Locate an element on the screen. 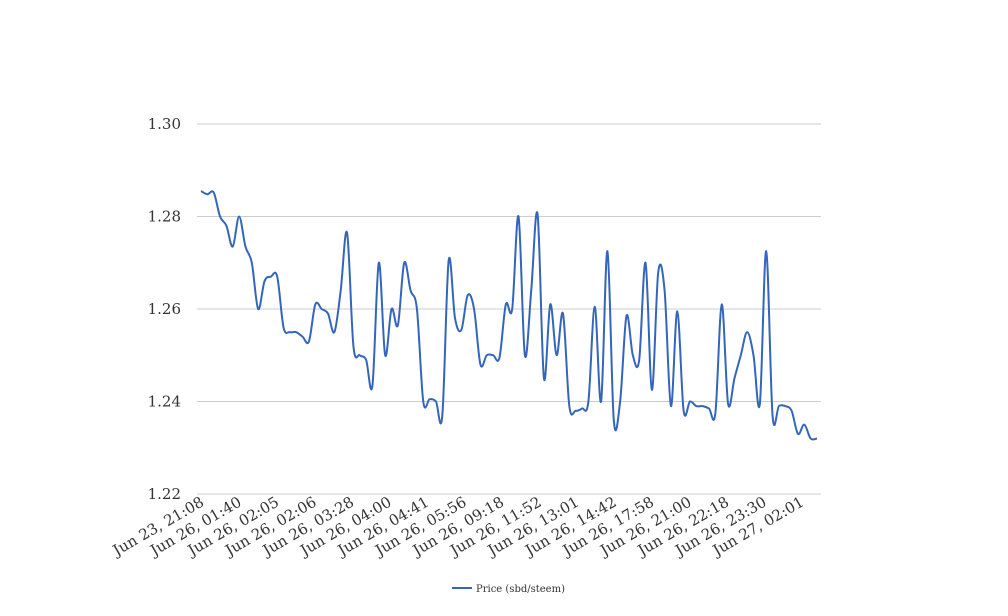  y-tick-label: 1.24 is located at coordinates (164, 402).